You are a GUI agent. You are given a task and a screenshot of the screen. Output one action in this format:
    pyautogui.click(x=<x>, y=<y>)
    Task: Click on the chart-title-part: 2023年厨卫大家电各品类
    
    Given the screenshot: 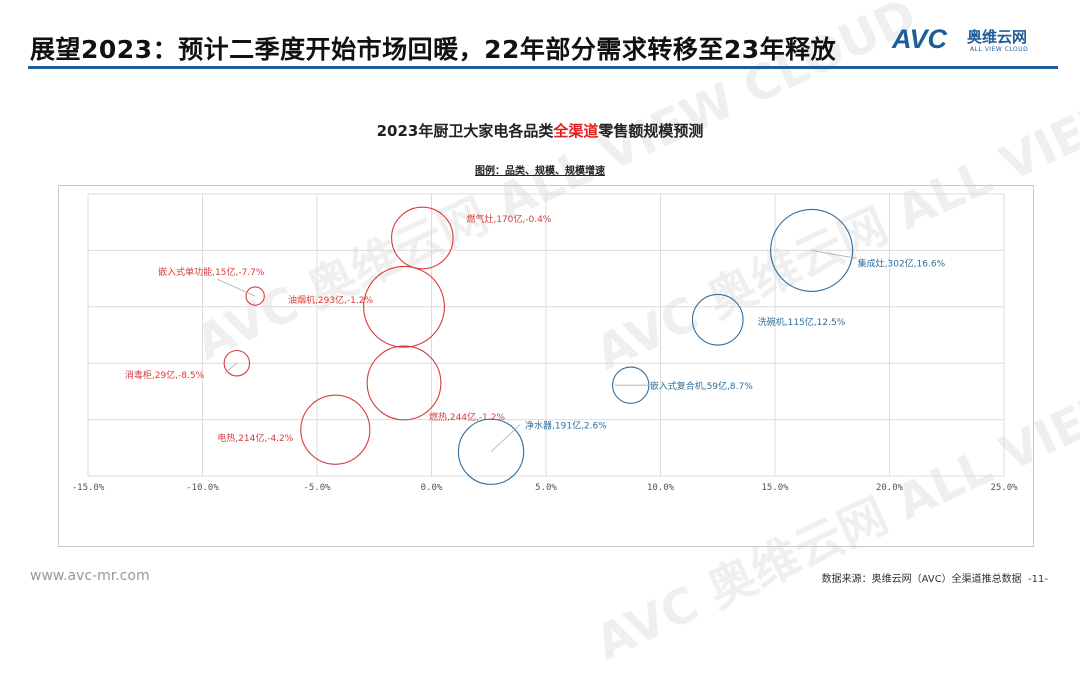 What is the action you would take?
    pyautogui.click(x=465, y=131)
    